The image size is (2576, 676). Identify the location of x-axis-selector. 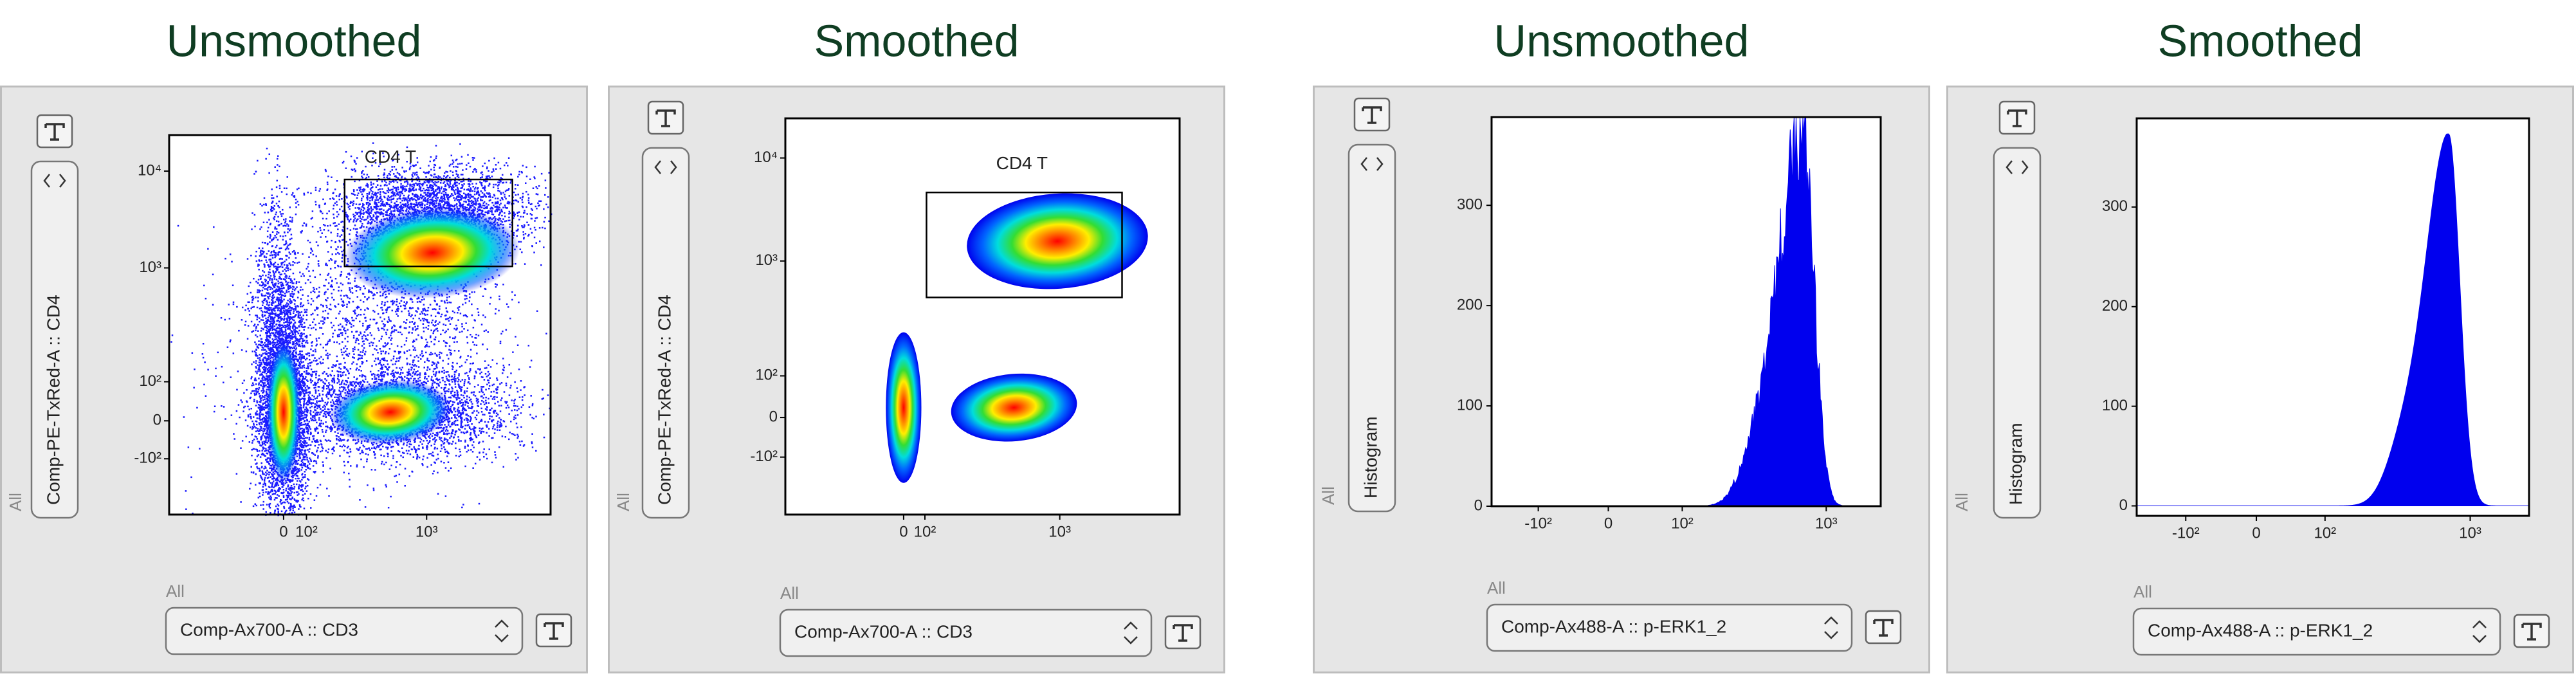
(344, 631).